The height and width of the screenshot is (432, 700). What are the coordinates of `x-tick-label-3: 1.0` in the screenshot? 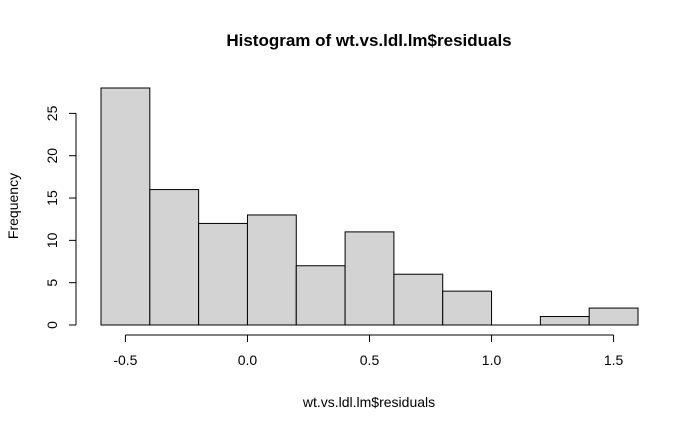 It's located at (492, 360).